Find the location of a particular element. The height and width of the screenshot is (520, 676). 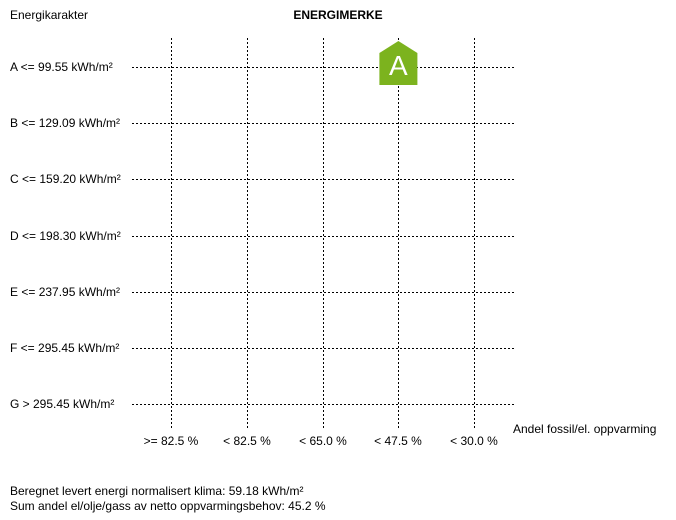

y-tick-label: B <= 129.09 kWh/m² is located at coordinates (65, 123).